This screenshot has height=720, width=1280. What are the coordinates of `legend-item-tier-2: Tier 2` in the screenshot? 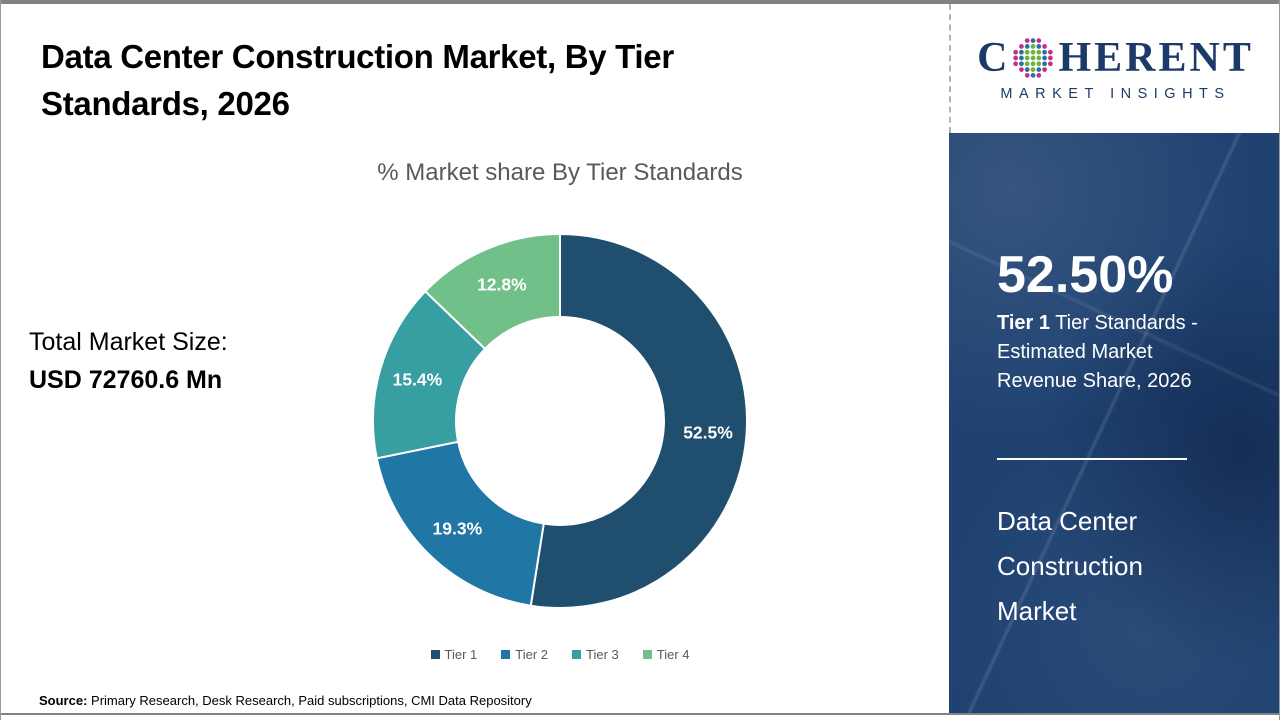 It's located at (524, 654).